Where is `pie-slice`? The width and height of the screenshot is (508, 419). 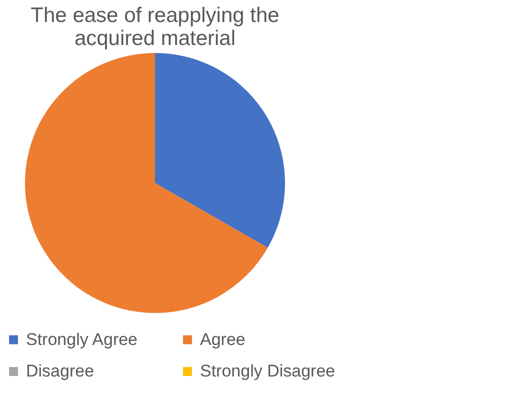
pie-slice is located at coordinates (220, 150).